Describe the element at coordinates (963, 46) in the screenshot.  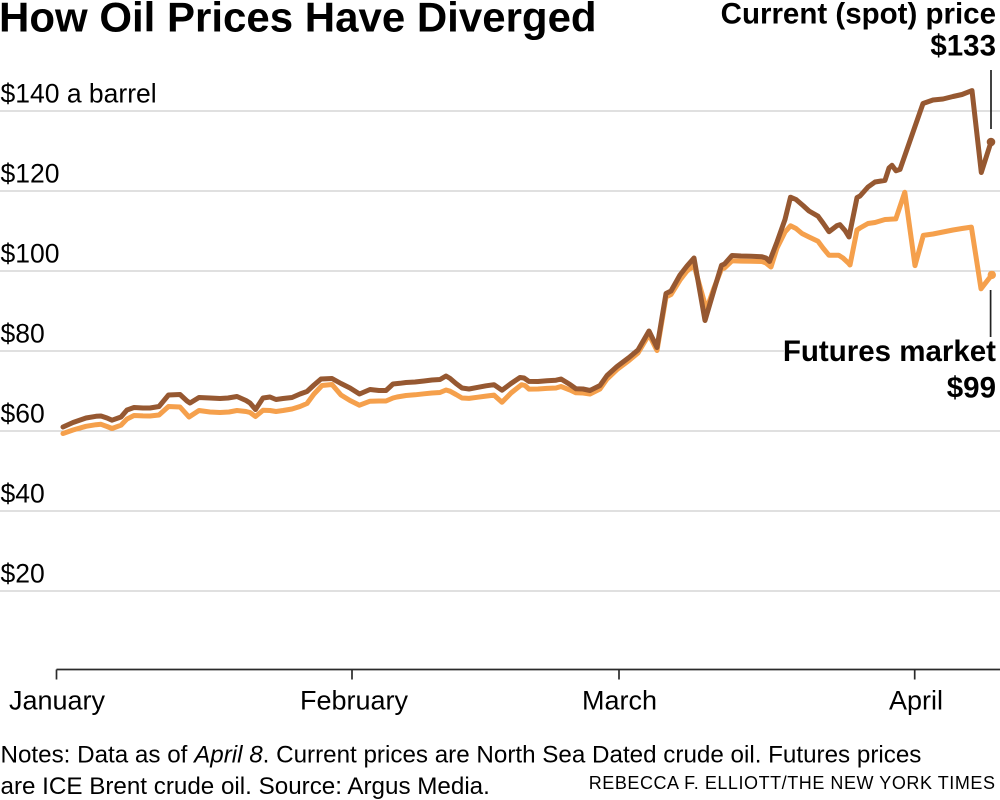
I see `svg-text: $133` at that location.